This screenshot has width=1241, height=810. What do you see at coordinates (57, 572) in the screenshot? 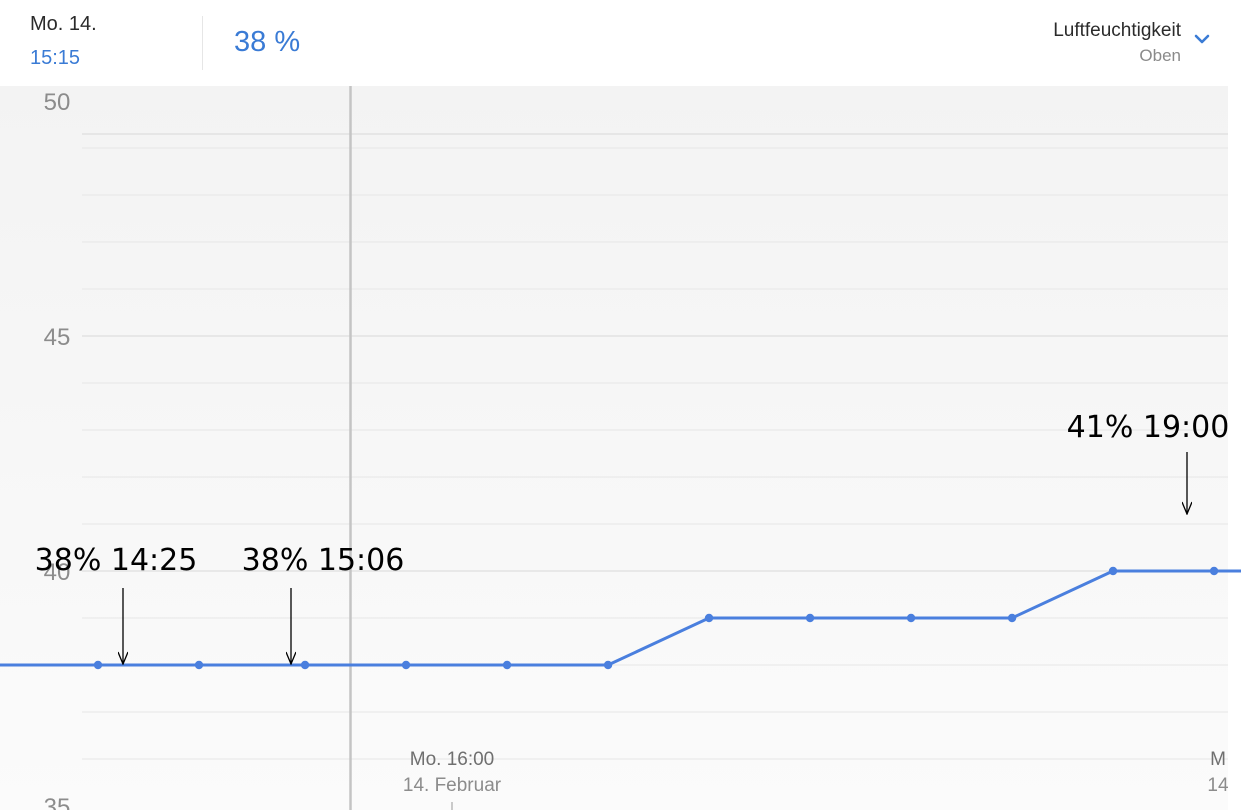
I see `y-tick-label: 40` at bounding box center [57, 572].